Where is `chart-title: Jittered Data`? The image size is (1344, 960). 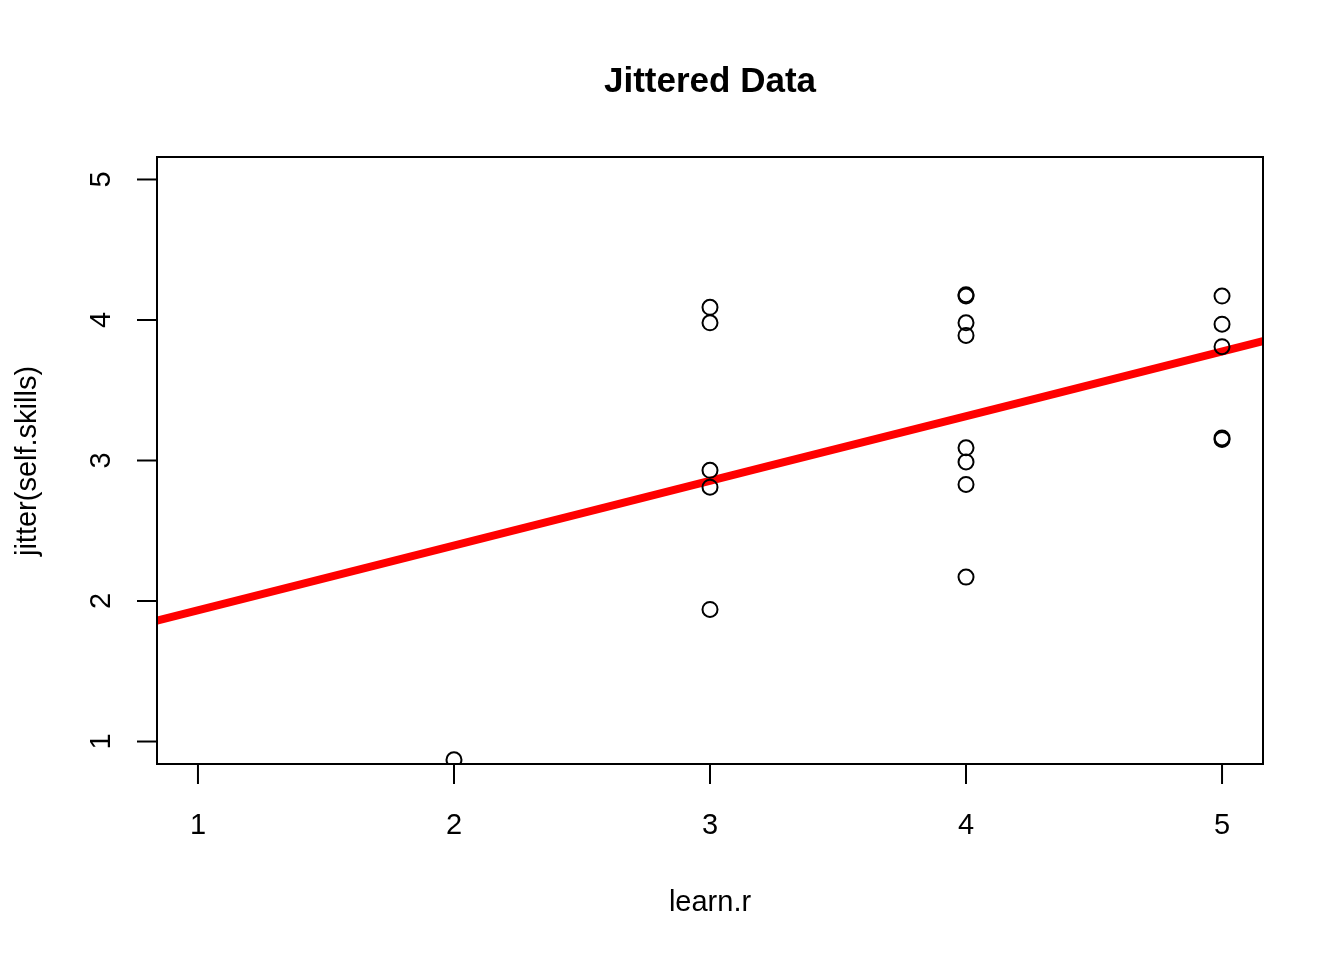
chart-title: Jittered Data is located at coordinates (710, 79).